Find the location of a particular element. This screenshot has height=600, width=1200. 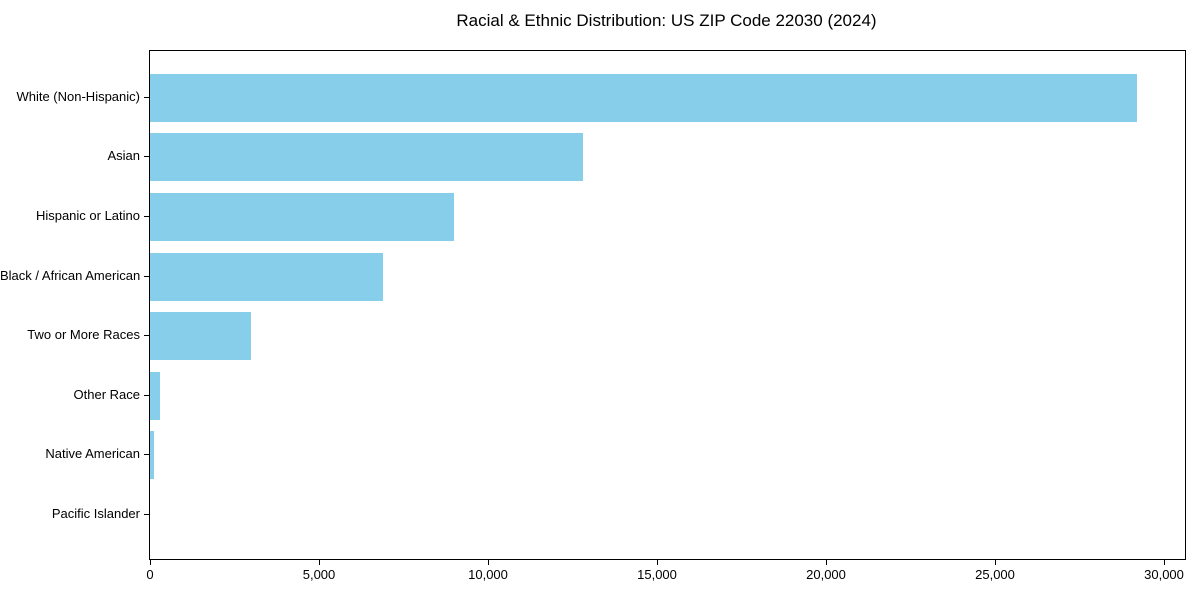

x-axis-tick-label: 5,000 is located at coordinates (319, 574).